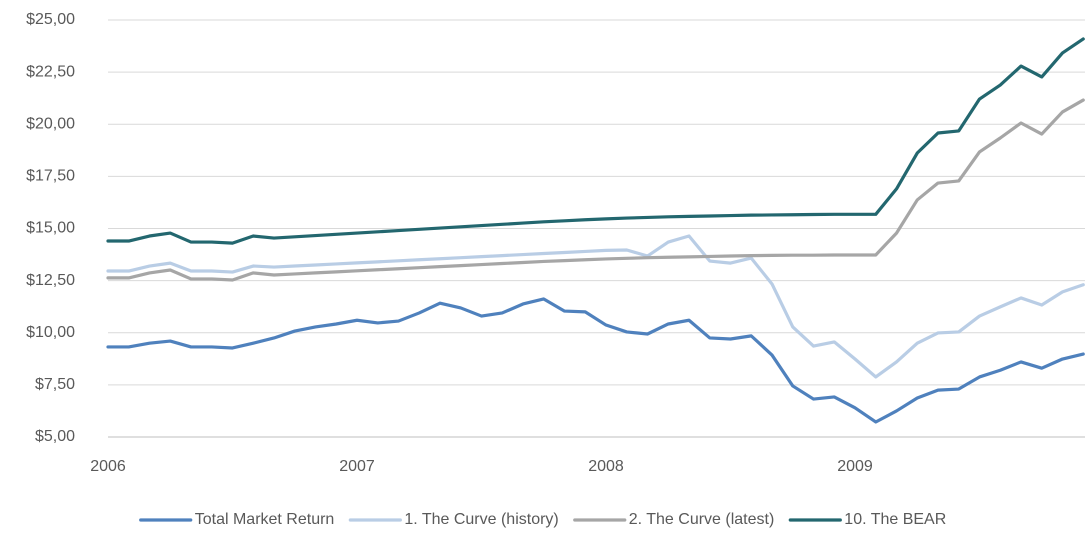 Image resolution: width=1085 pixels, height=538 pixels. I want to click on x-tick-label: 2007, so click(357, 466).